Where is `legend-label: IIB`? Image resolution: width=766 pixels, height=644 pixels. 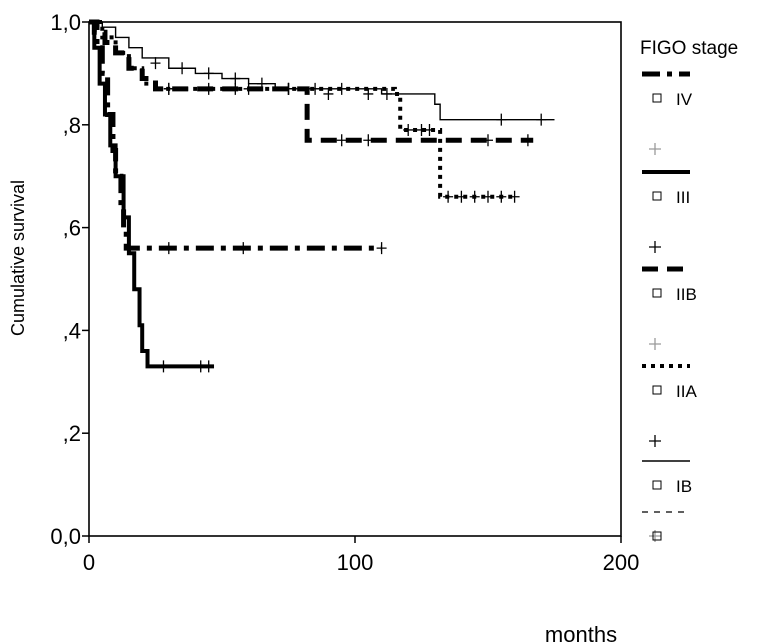 legend-label: IIB is located at coordinates (686, 294).